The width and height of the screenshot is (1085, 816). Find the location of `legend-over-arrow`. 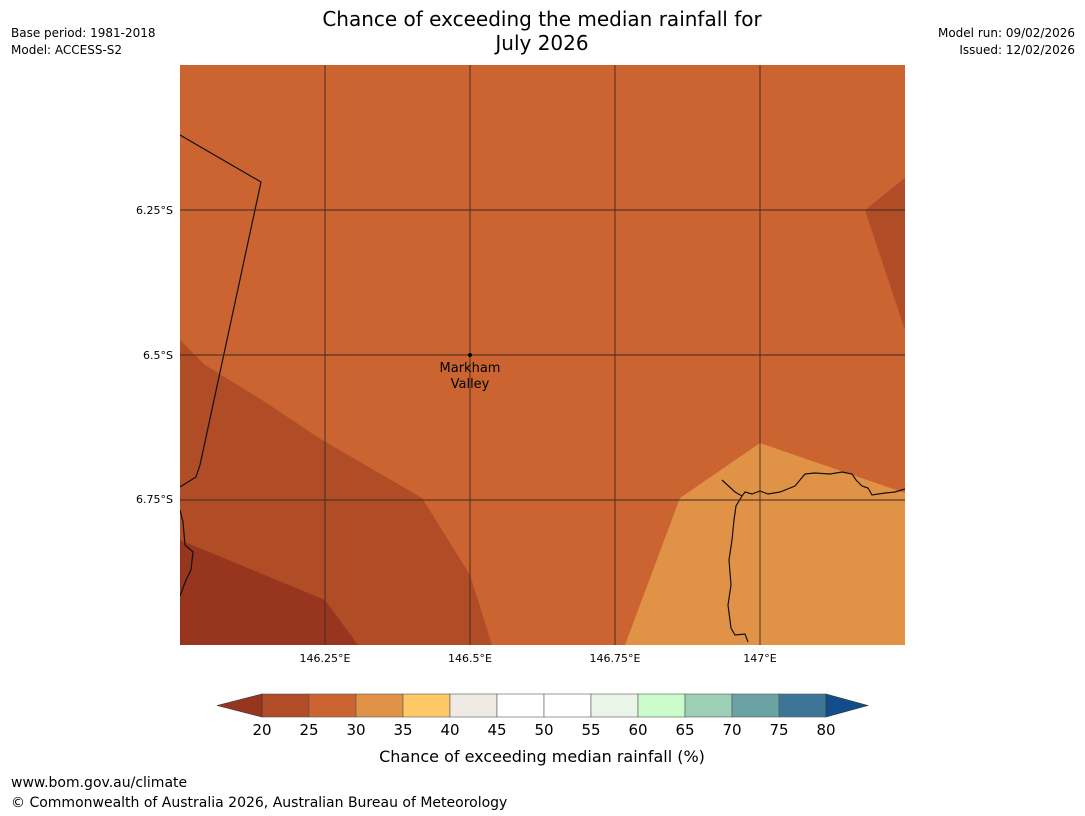

legend-over-arrow is located at coordinates (847, 705).